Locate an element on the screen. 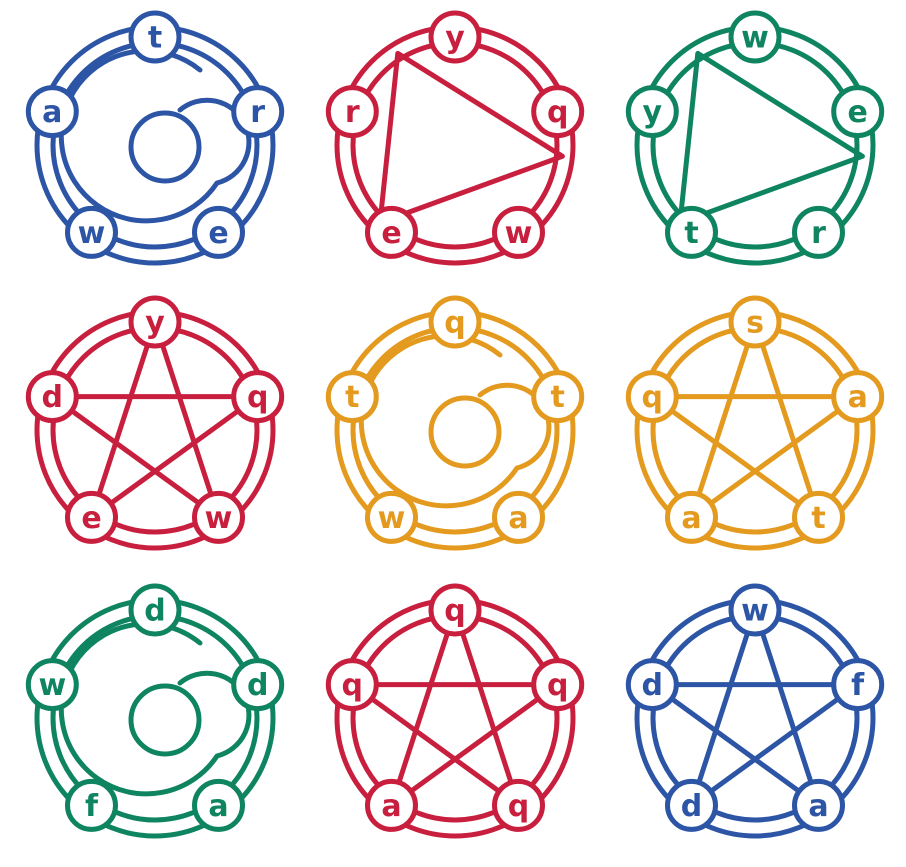 The width and height of the screenshot is (906, 867). rune-puzzle: y q w e r is located at coordinates (455, 138).